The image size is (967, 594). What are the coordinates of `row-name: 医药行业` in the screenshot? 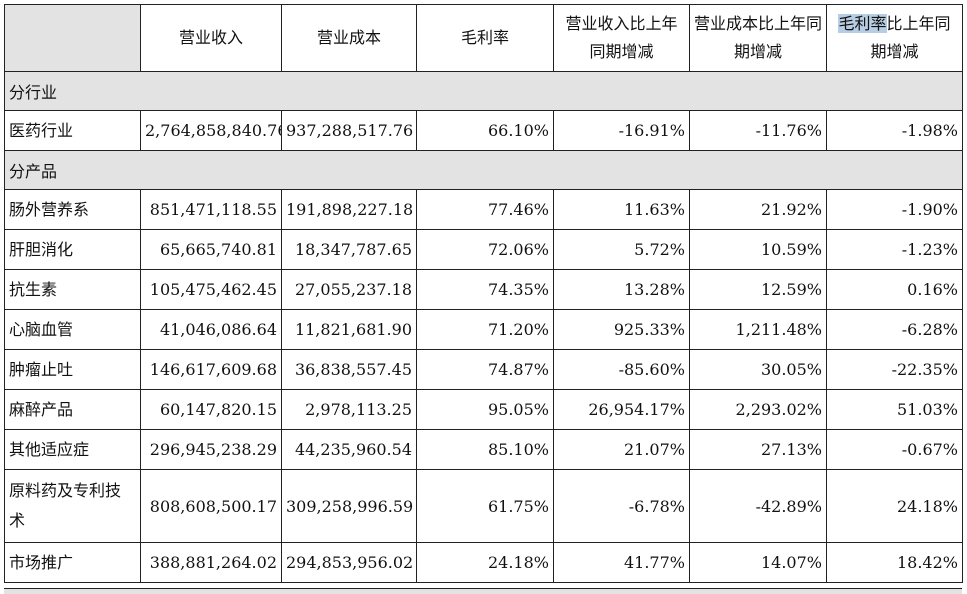 It's located at (72, 130).